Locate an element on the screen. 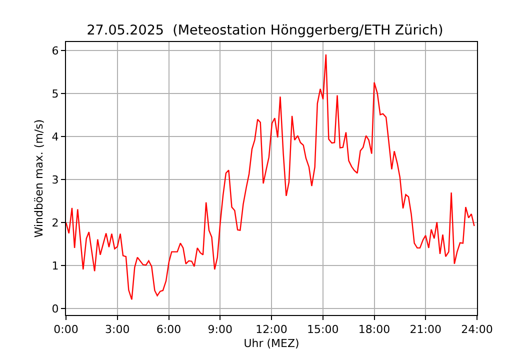  x-tick-label: 0:00 is located at coordinates (66, 329).